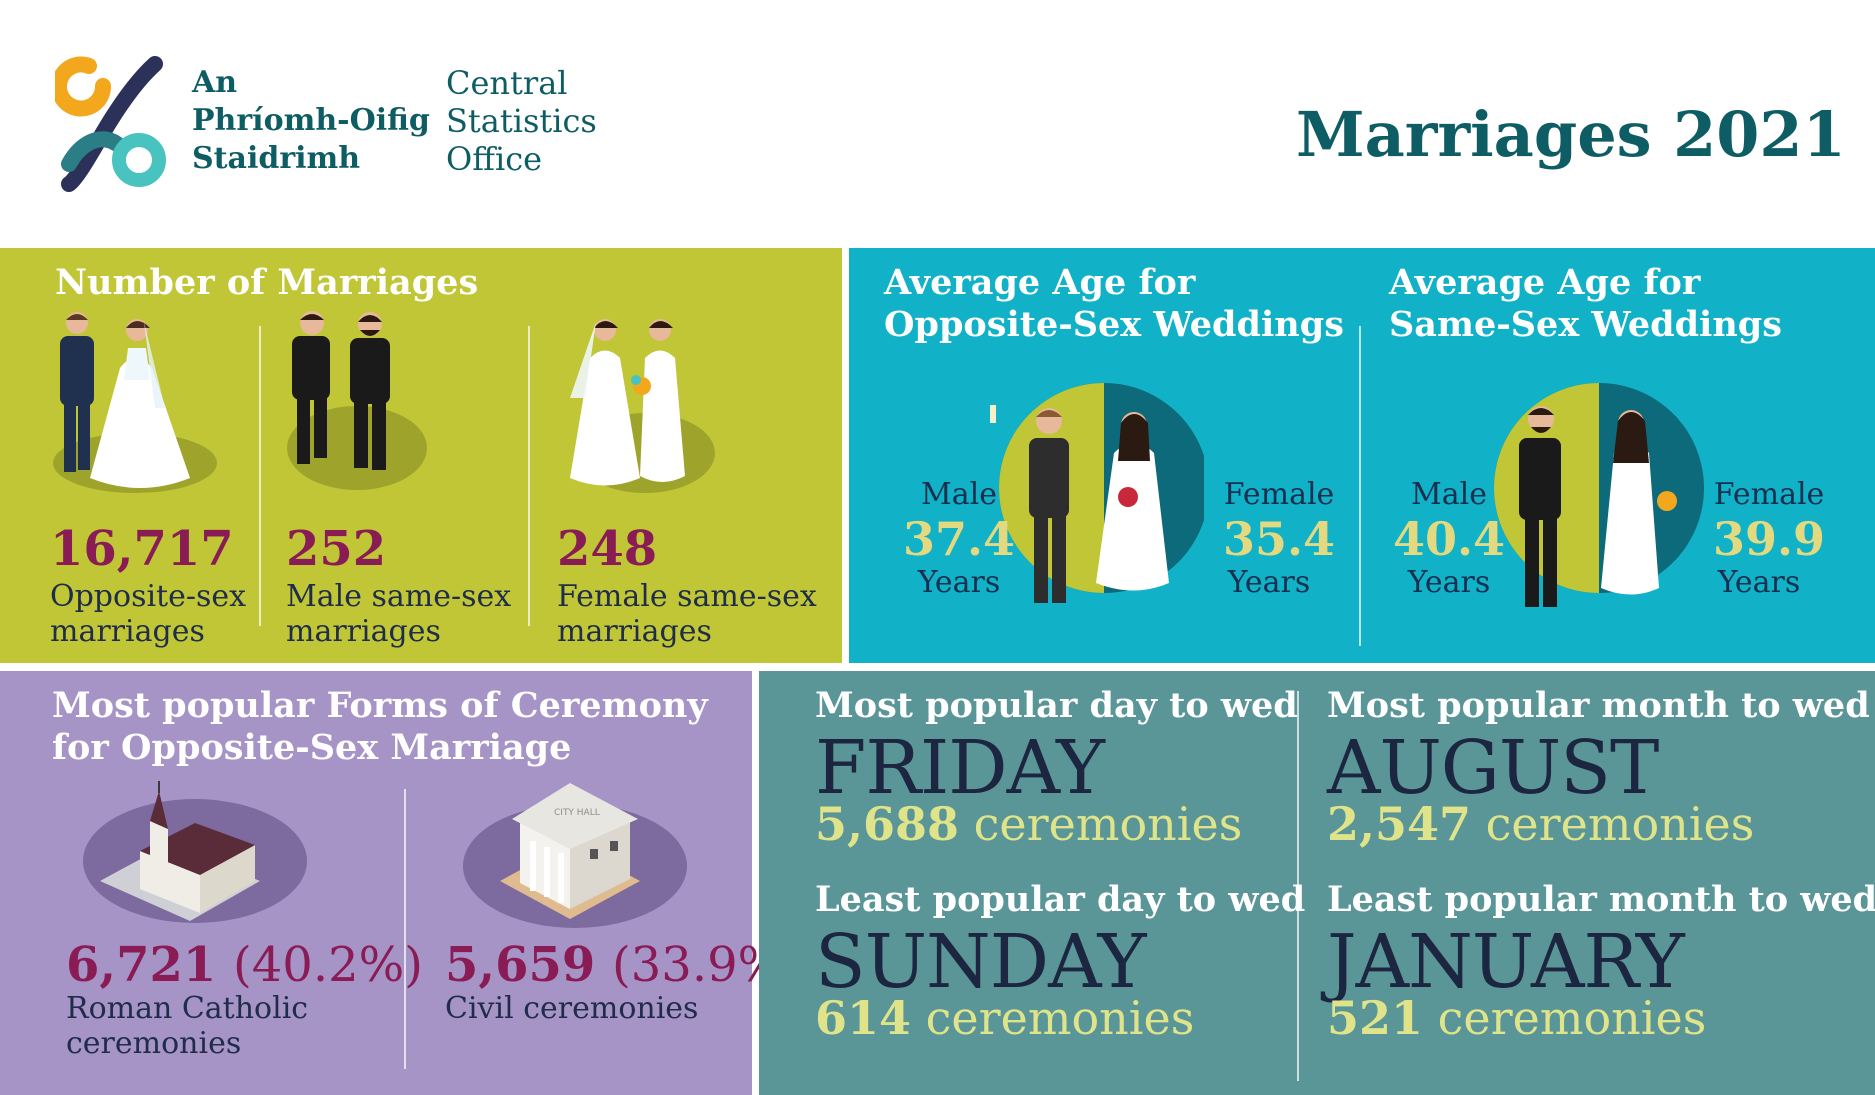 This screenshot has height=1095, width=1875. Describe the element at coordinates (154, 1043) in the screenshot. I see `label-line: ceremonies` at that location.